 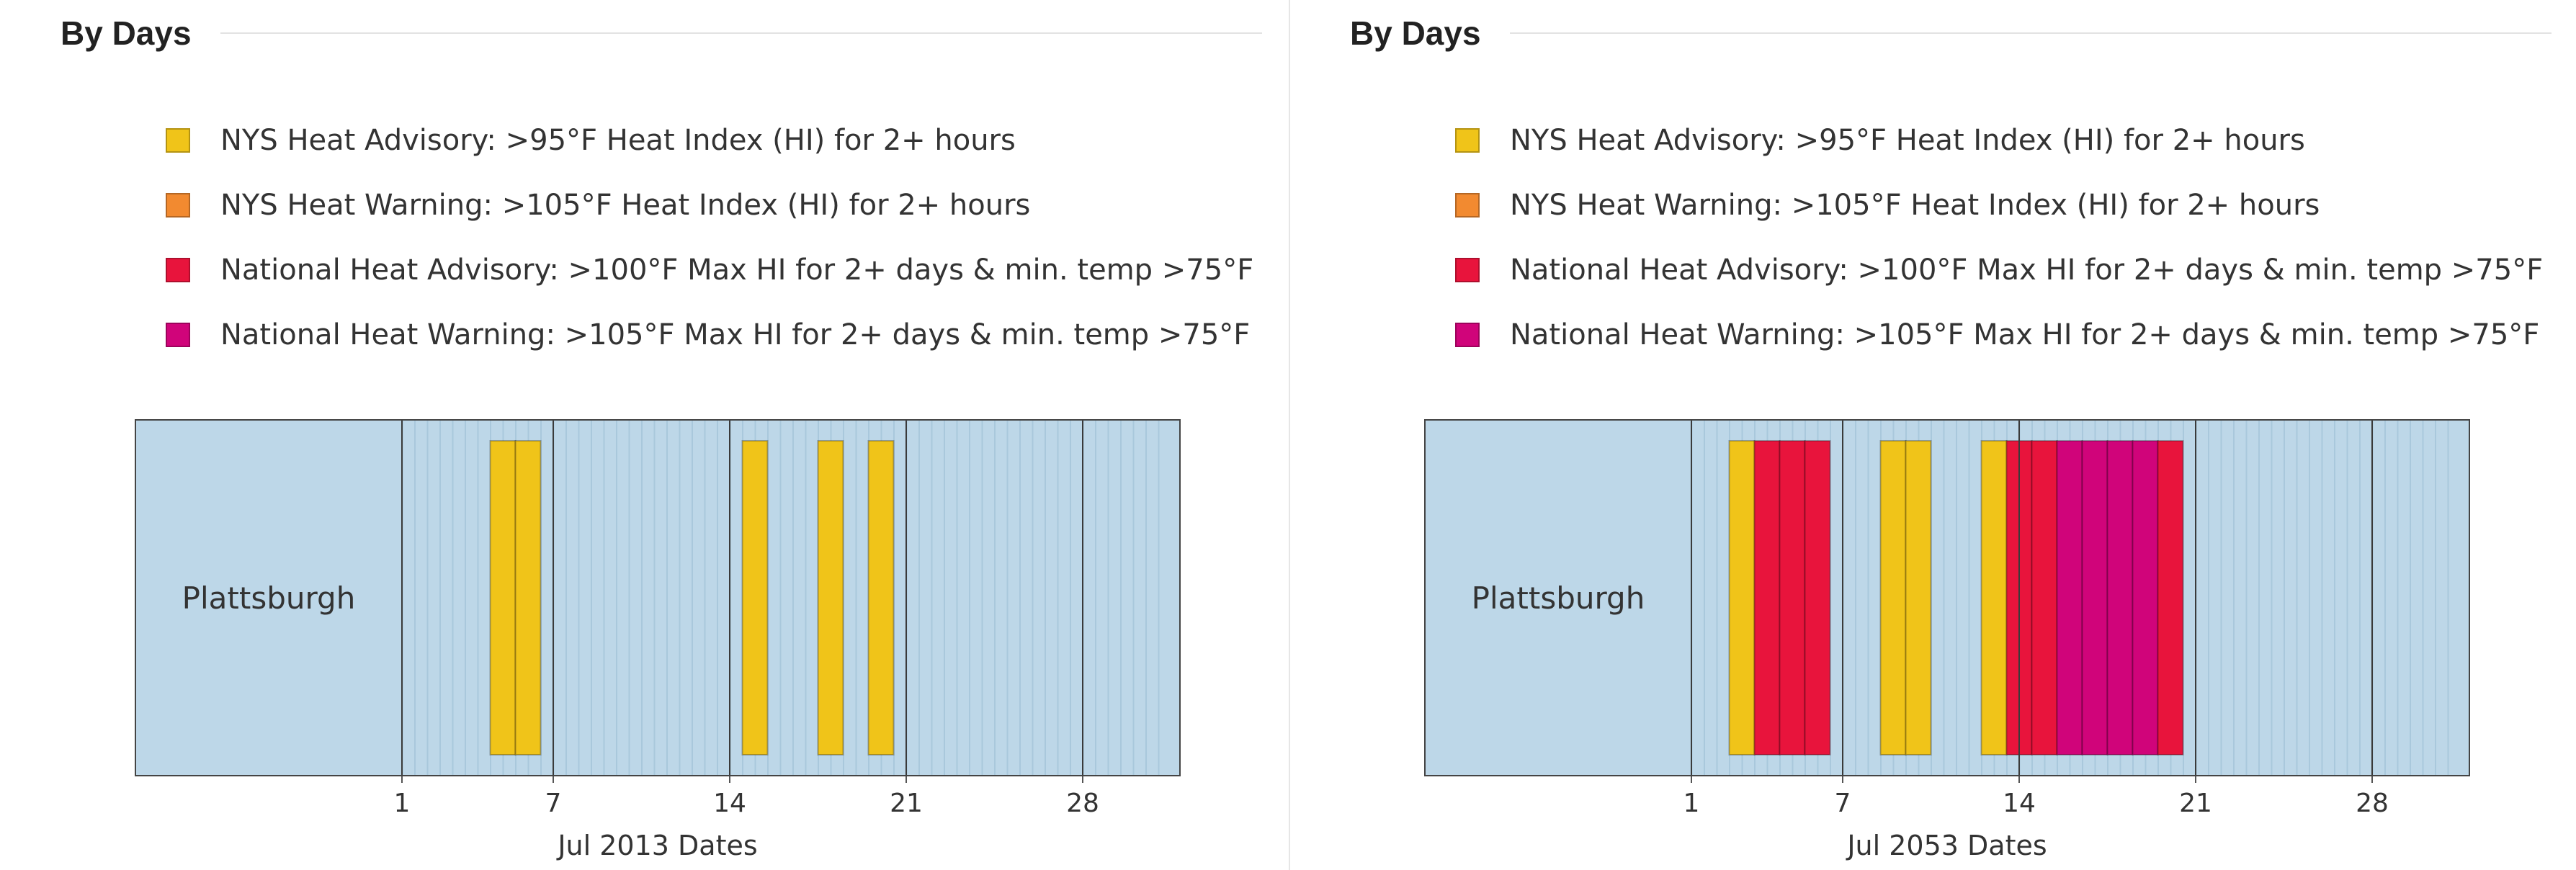 What do you see at coordinates (1946, 845) in the screenshot?
I see `x-axis-label: Jul 2053 Dates` at bounding box center [1946, 845].